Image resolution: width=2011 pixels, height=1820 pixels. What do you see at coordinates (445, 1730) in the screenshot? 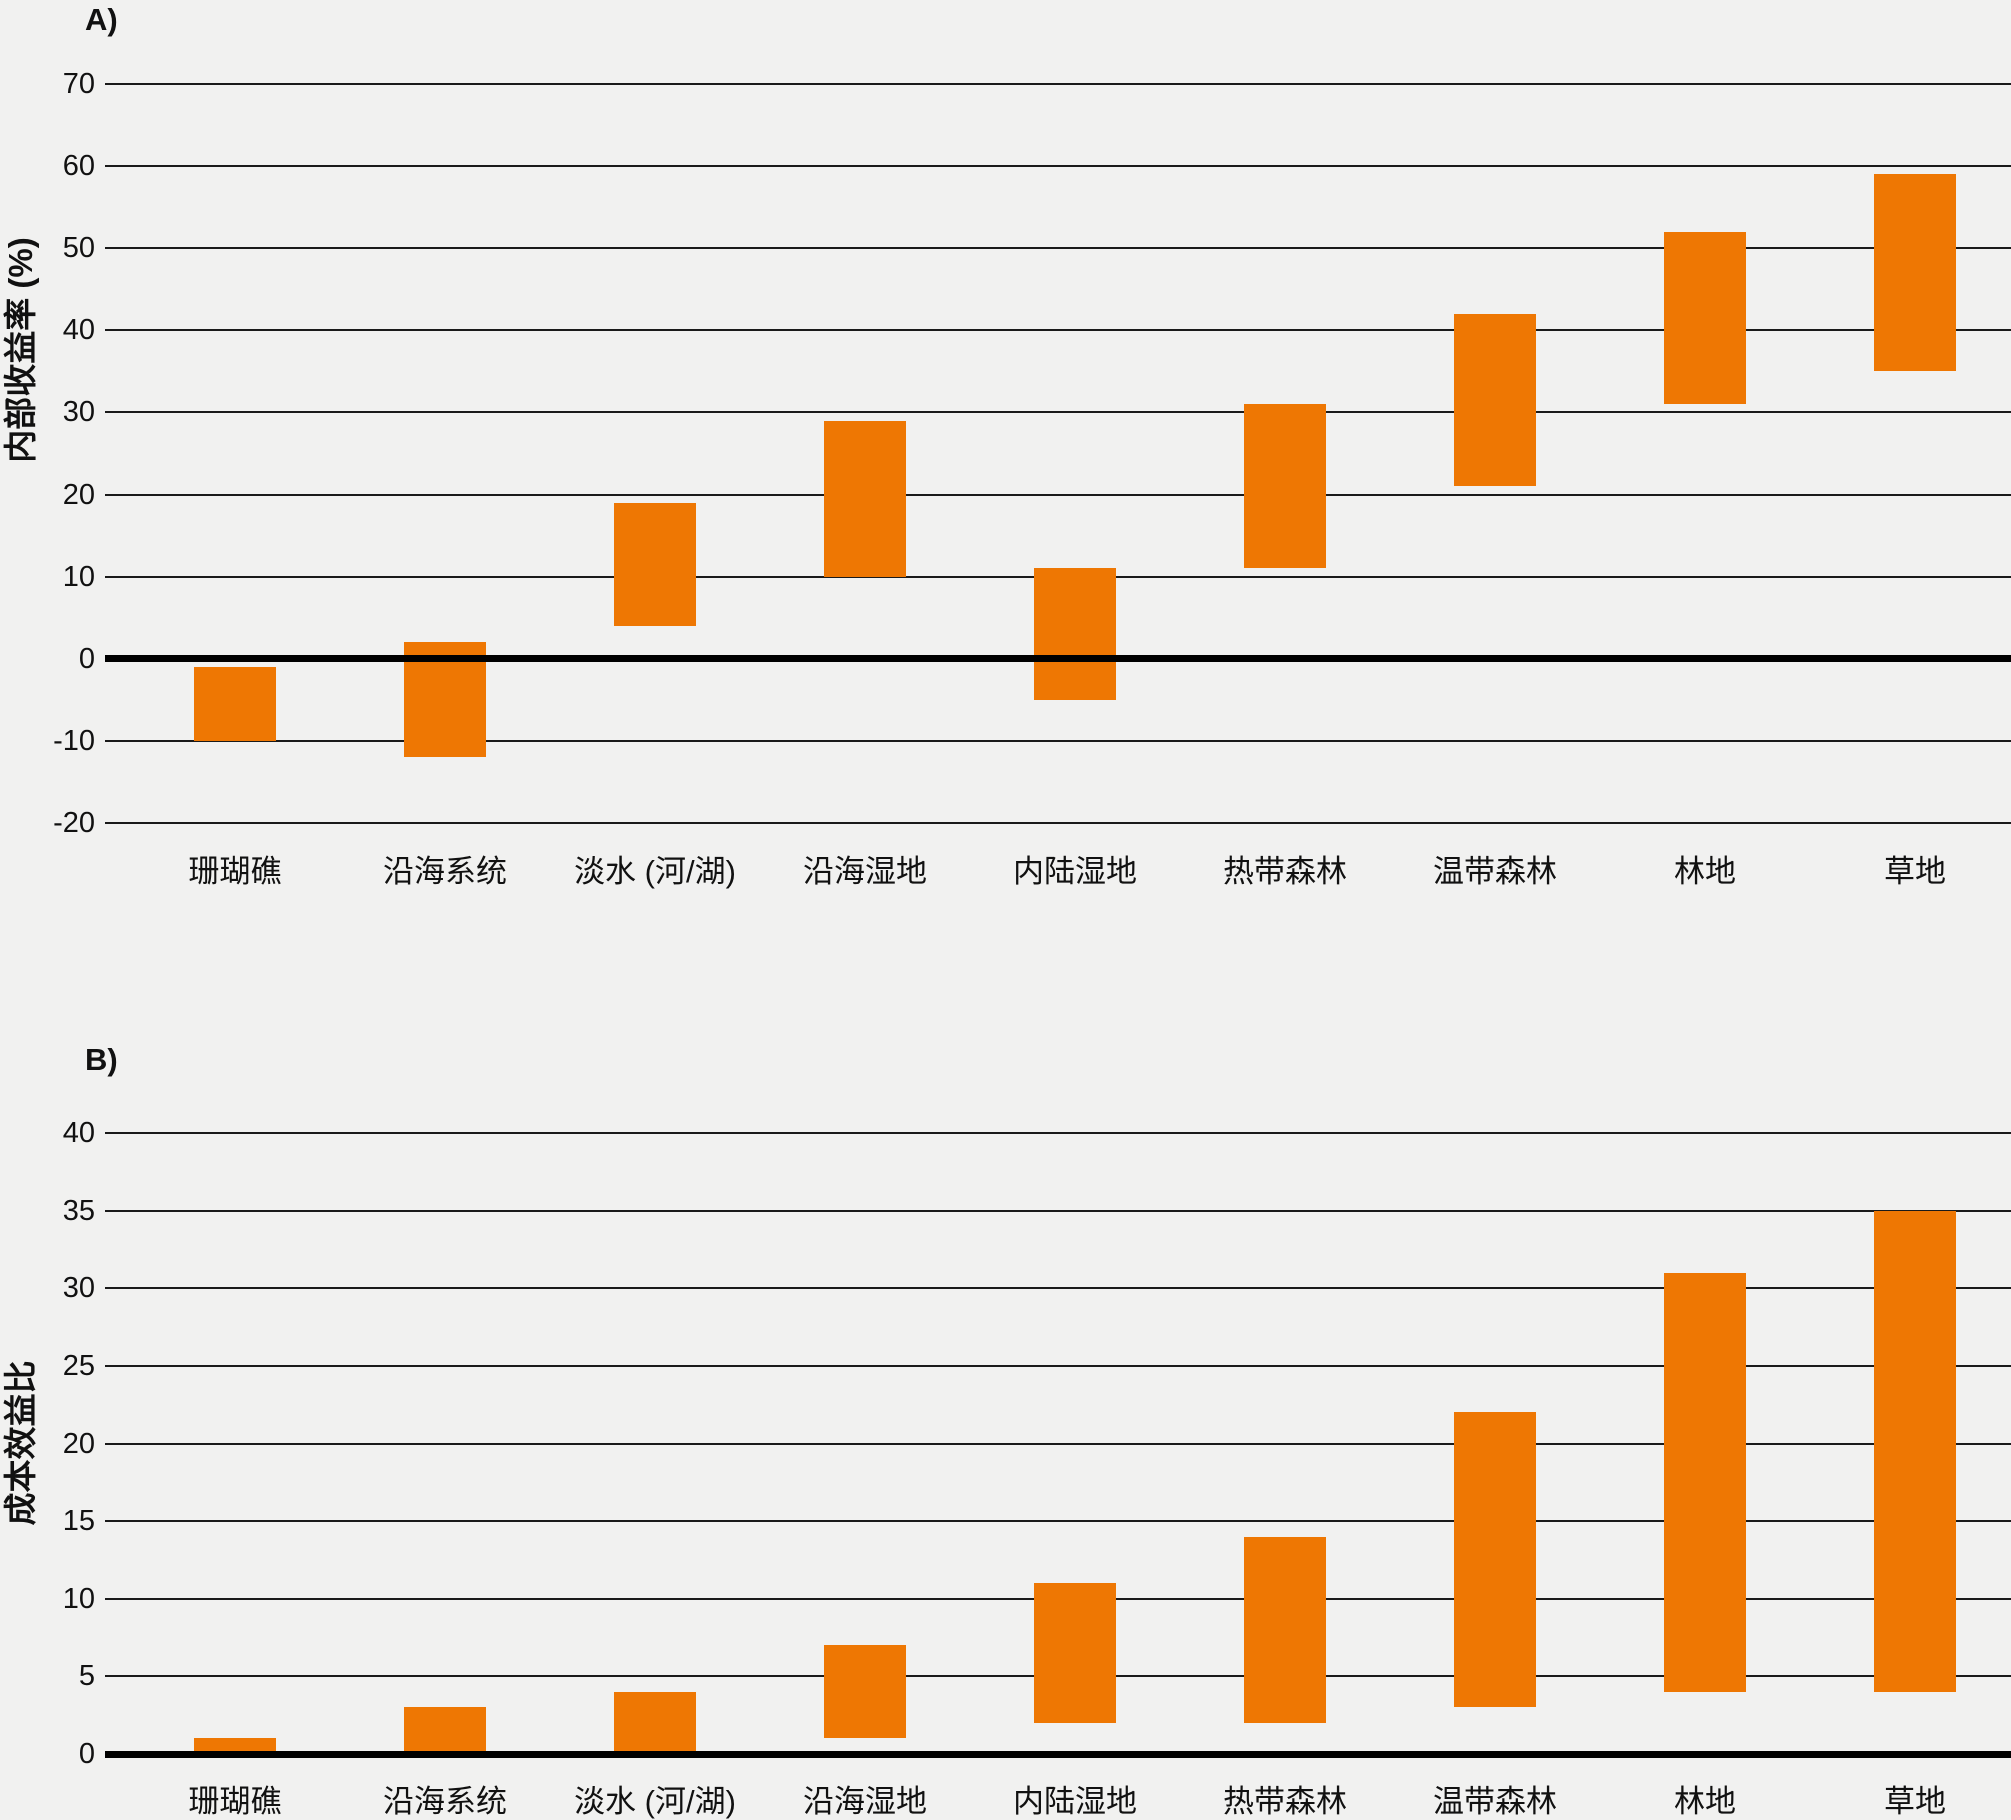
I see `range-bar-沿海系统` at bounding box center [445, 1730].